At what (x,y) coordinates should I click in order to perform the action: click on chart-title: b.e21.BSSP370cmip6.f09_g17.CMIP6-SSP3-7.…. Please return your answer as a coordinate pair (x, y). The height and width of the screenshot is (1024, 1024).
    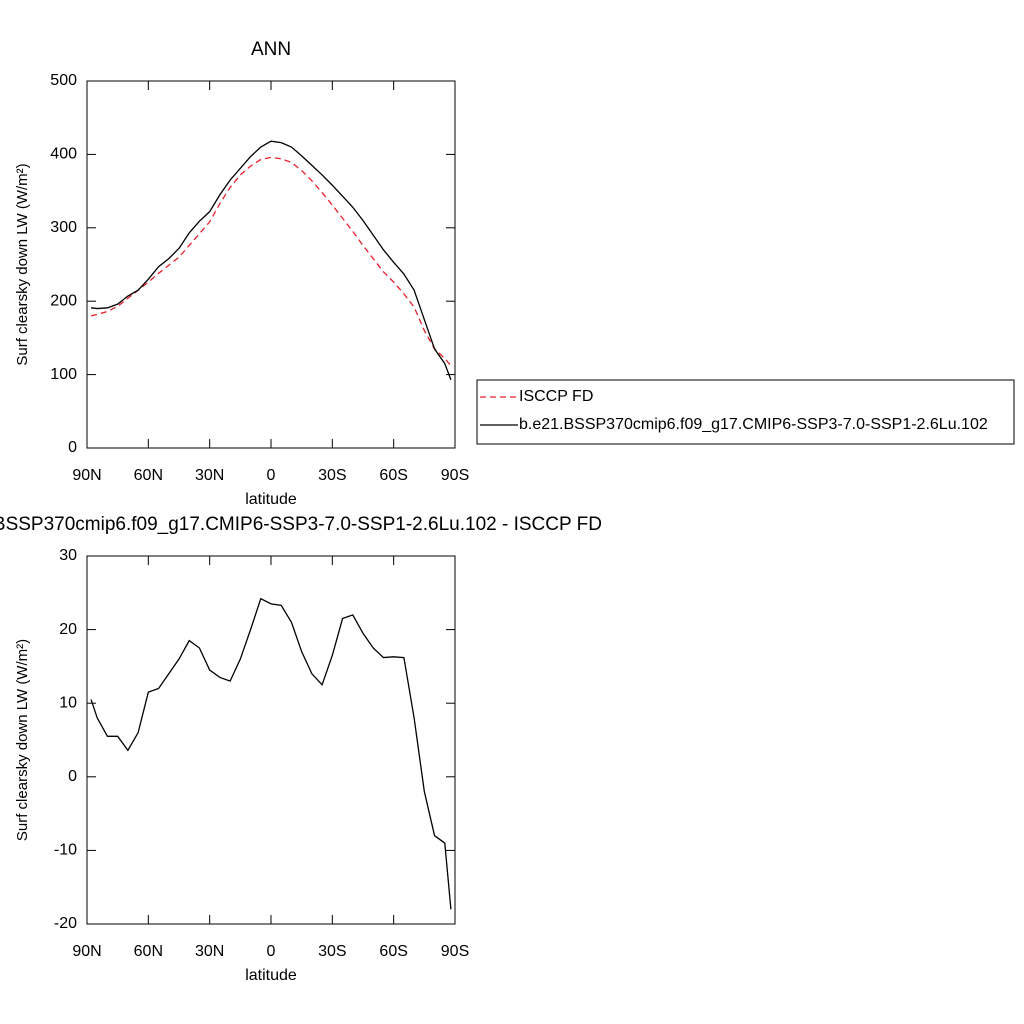
    Looking at the image, I should click on (301, 524).